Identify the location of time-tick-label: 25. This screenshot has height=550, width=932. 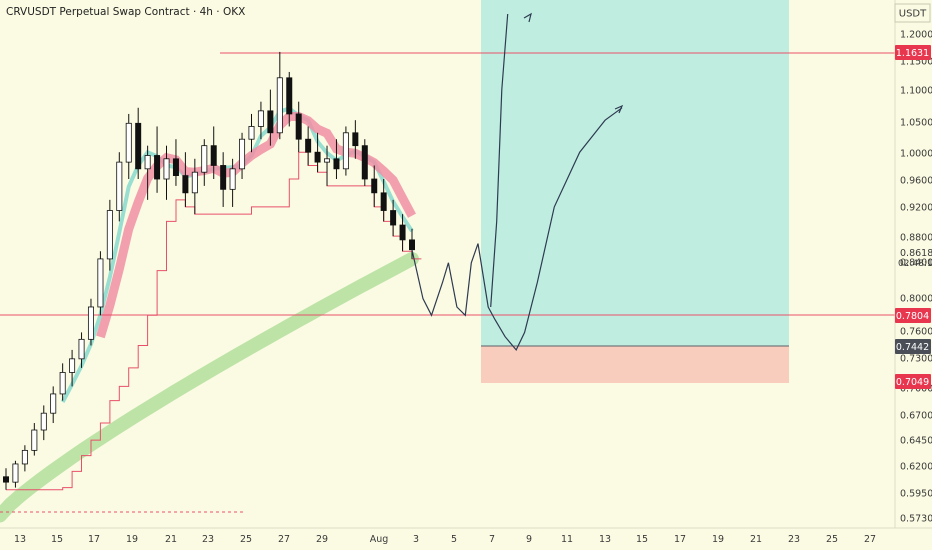
(832, 539).